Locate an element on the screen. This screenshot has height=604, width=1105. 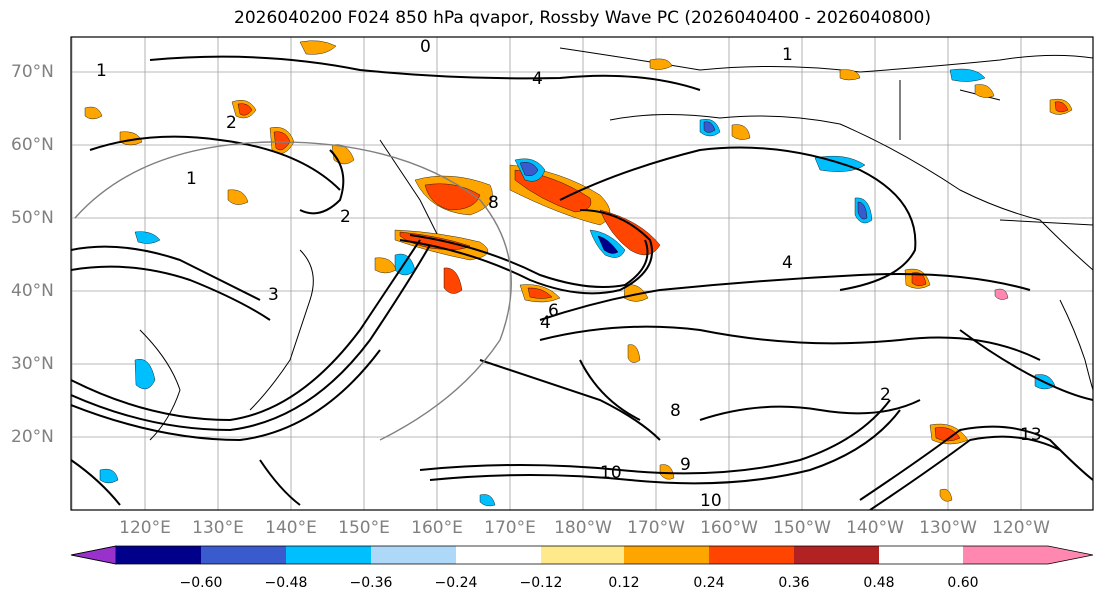
lat-label-60n: 60°N is located at coordinates (32, 145).